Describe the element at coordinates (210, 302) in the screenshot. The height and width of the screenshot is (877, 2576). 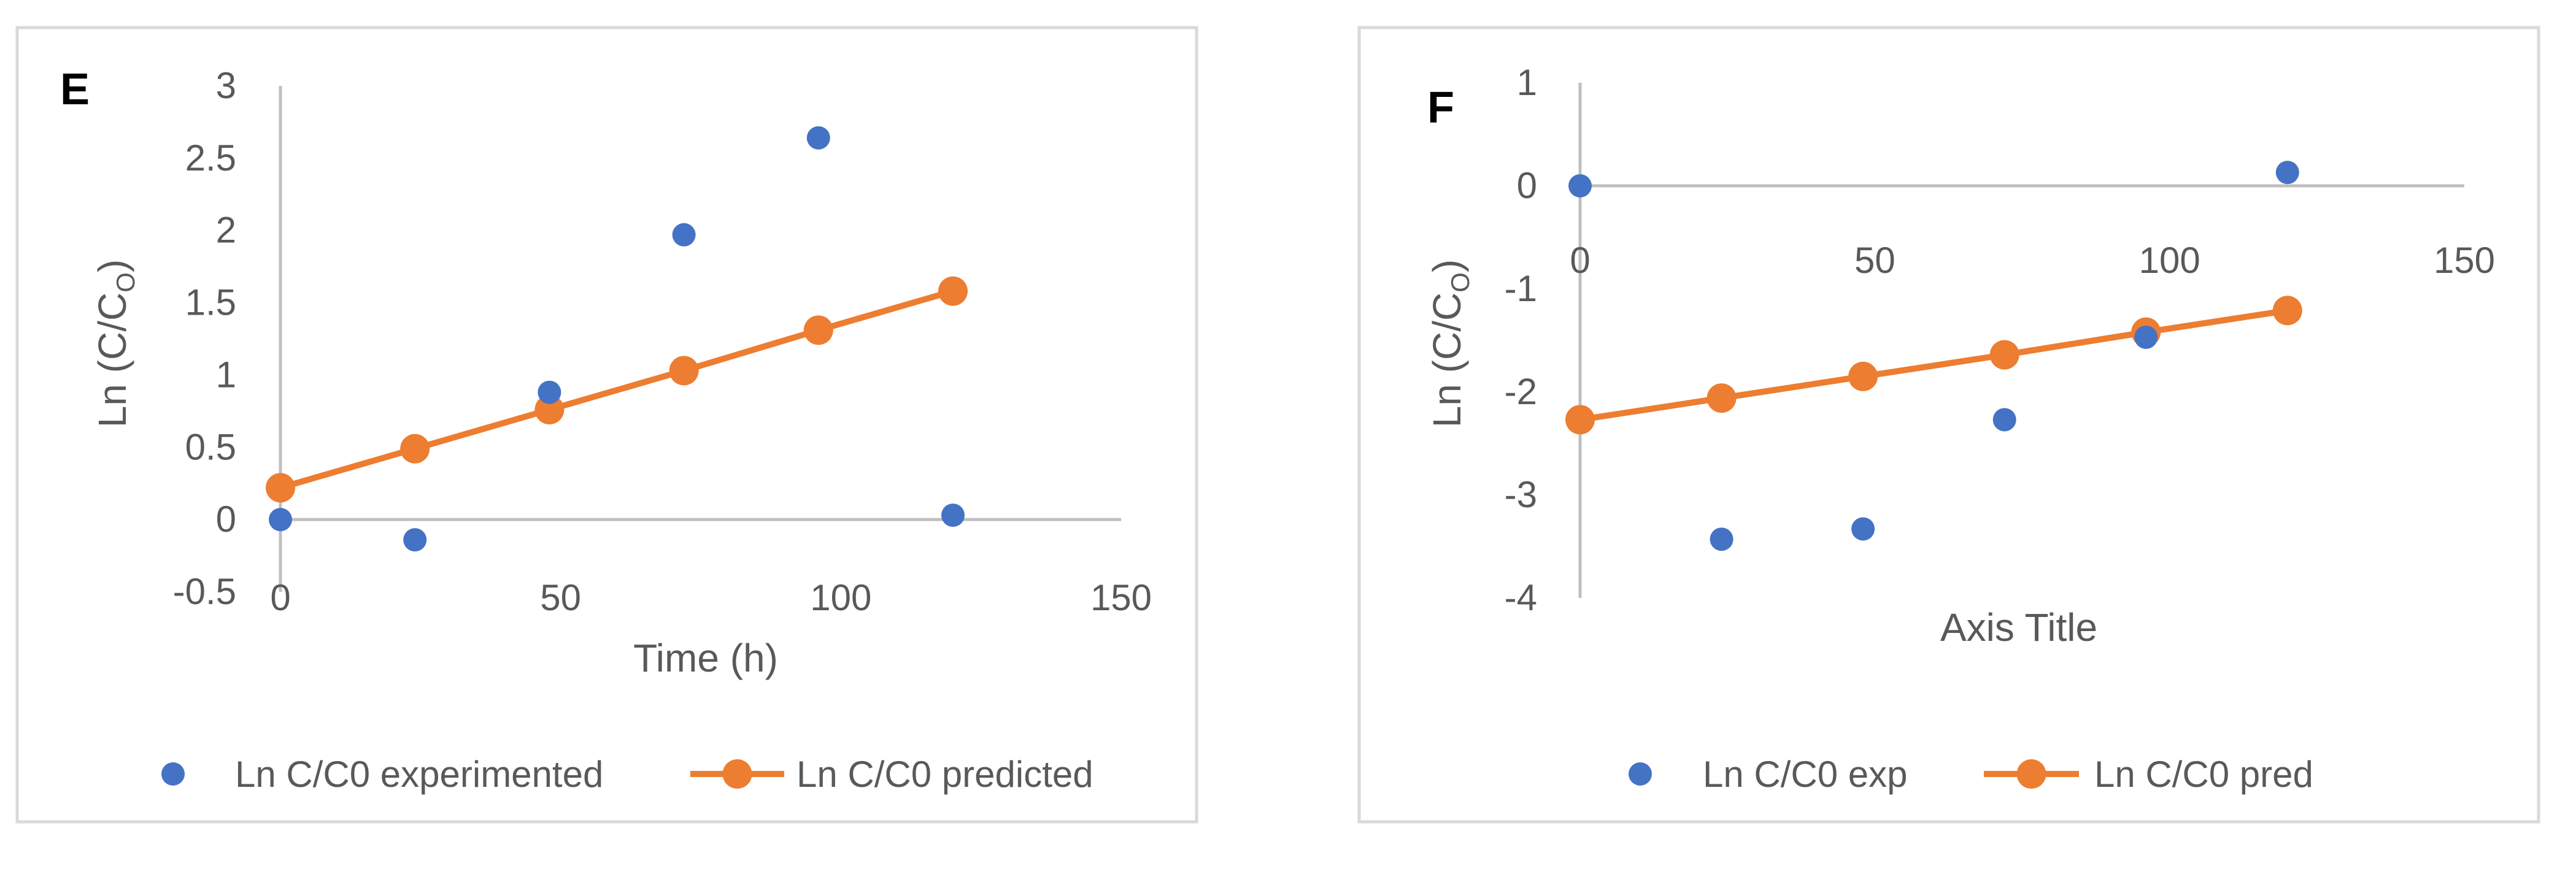
I see `y-tick-label: 1.5` at that location.